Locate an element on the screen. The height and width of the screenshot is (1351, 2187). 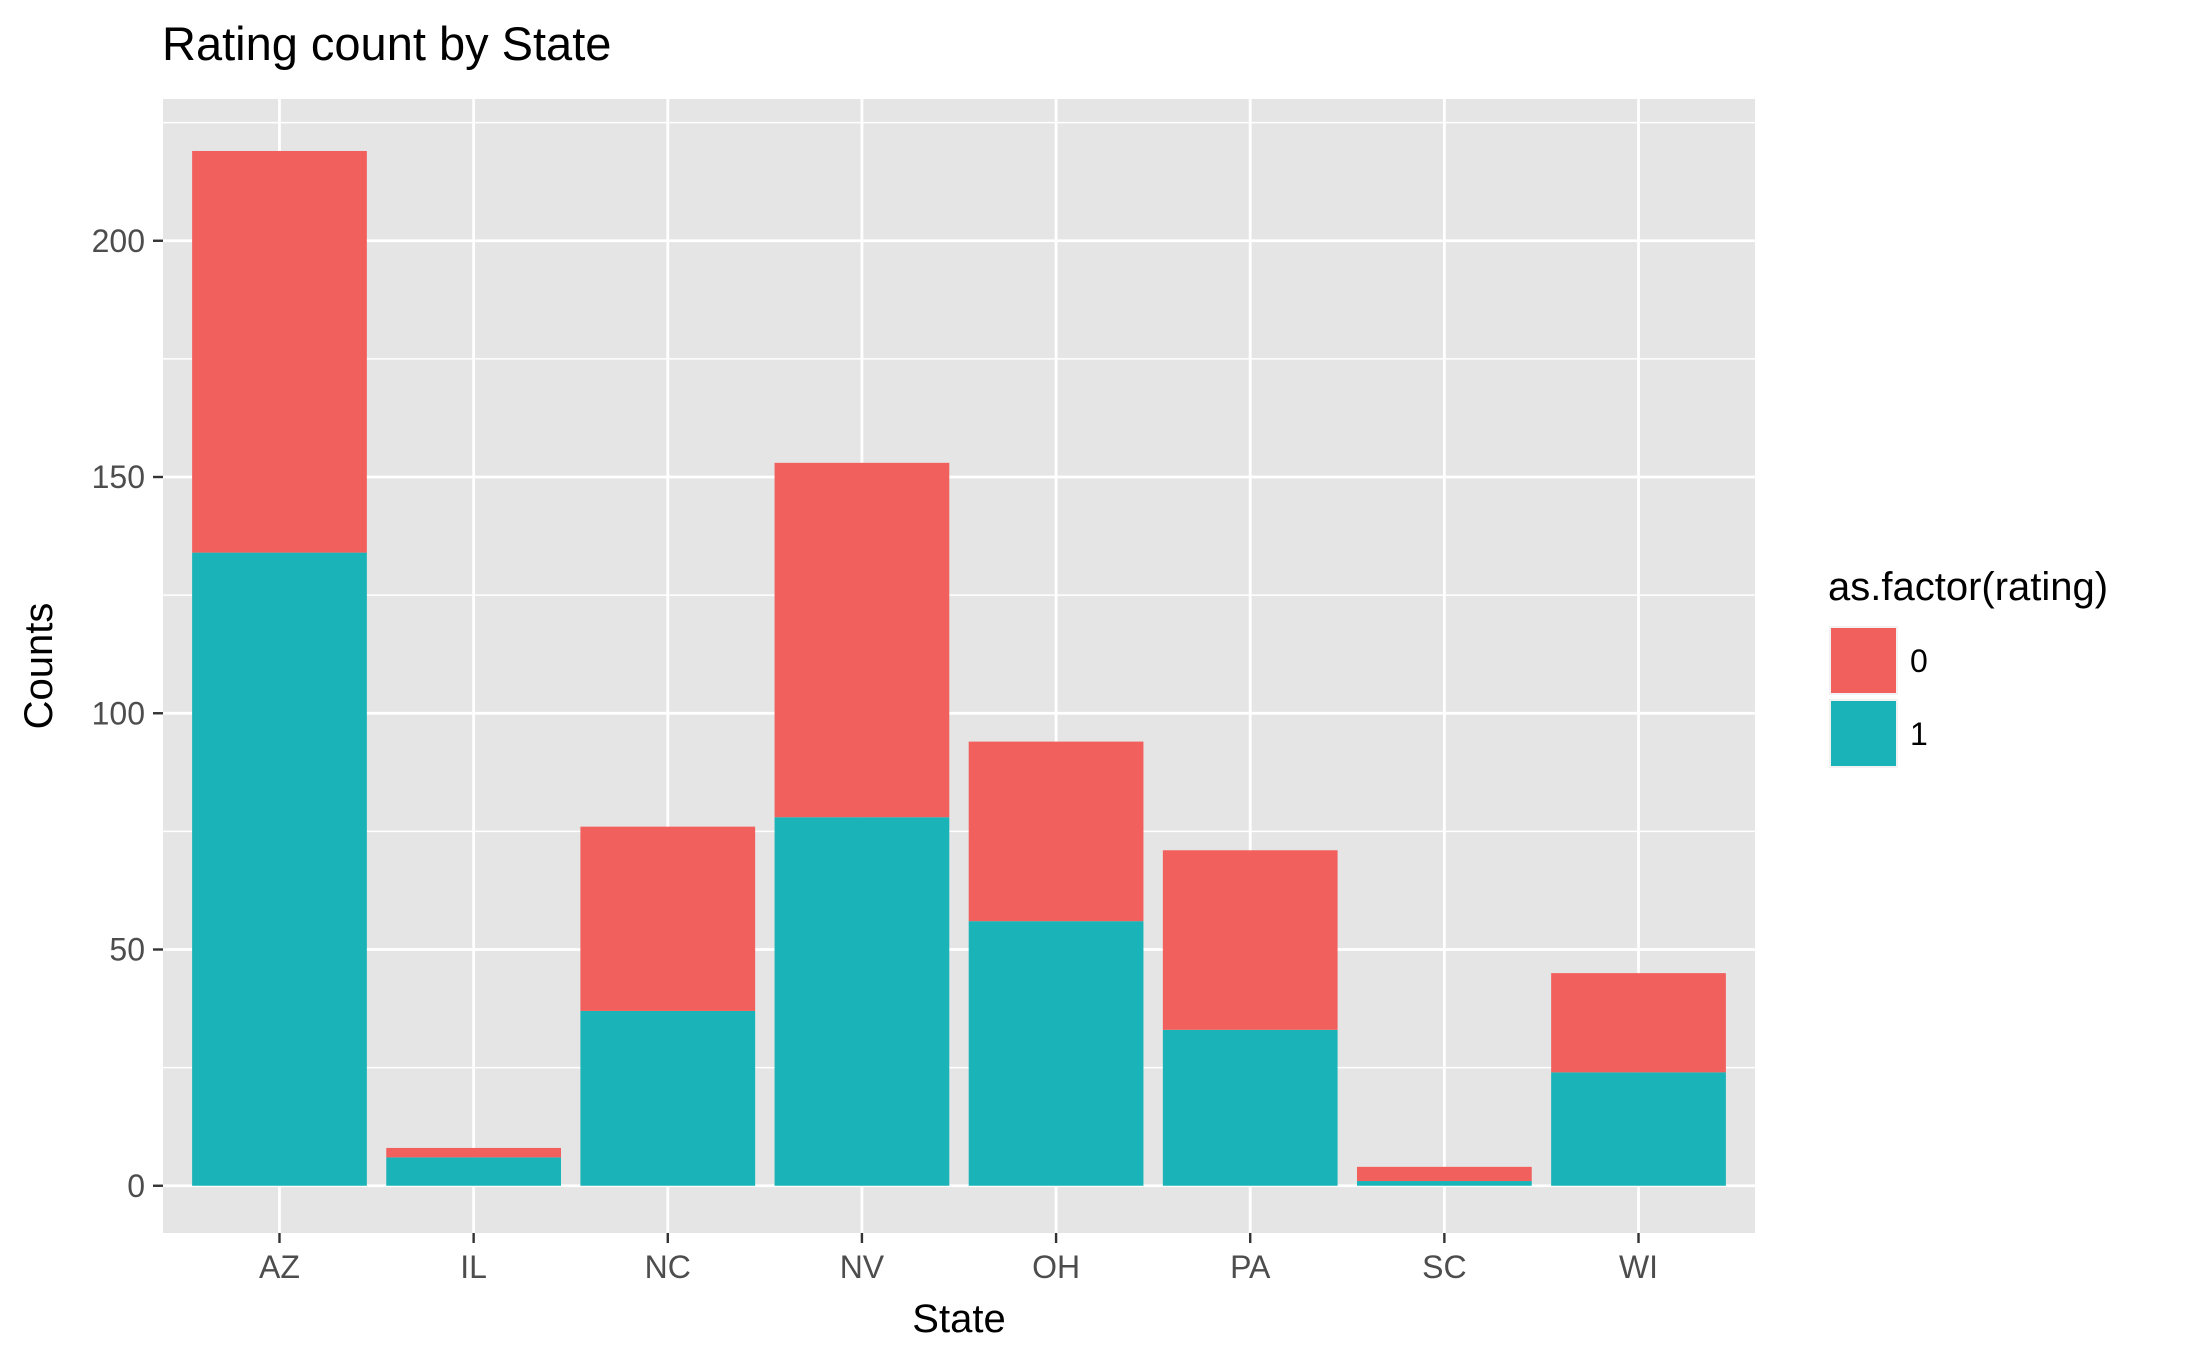
y-tick-label: 200 is located at coordinates (118, 241).